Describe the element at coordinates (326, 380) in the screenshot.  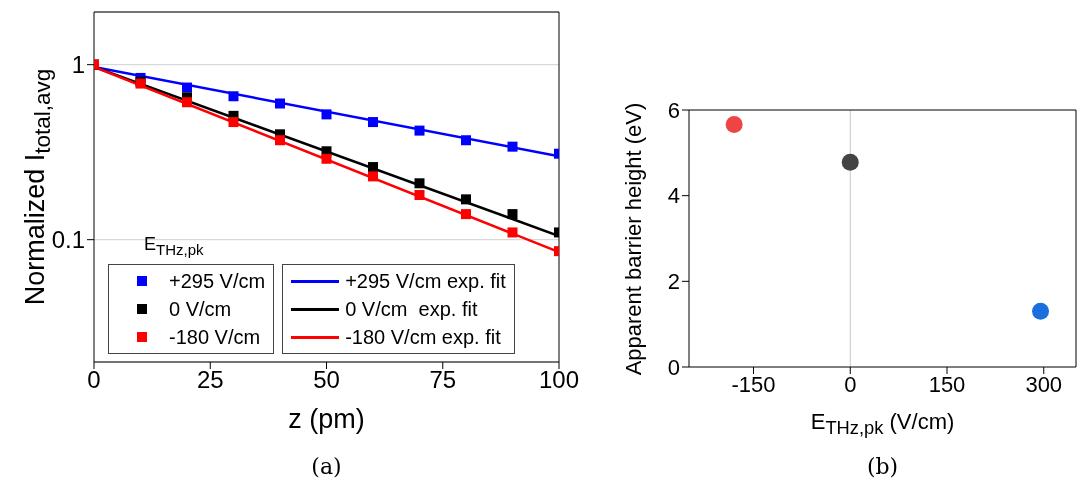
I see `x-tick-label: 50` at that location.